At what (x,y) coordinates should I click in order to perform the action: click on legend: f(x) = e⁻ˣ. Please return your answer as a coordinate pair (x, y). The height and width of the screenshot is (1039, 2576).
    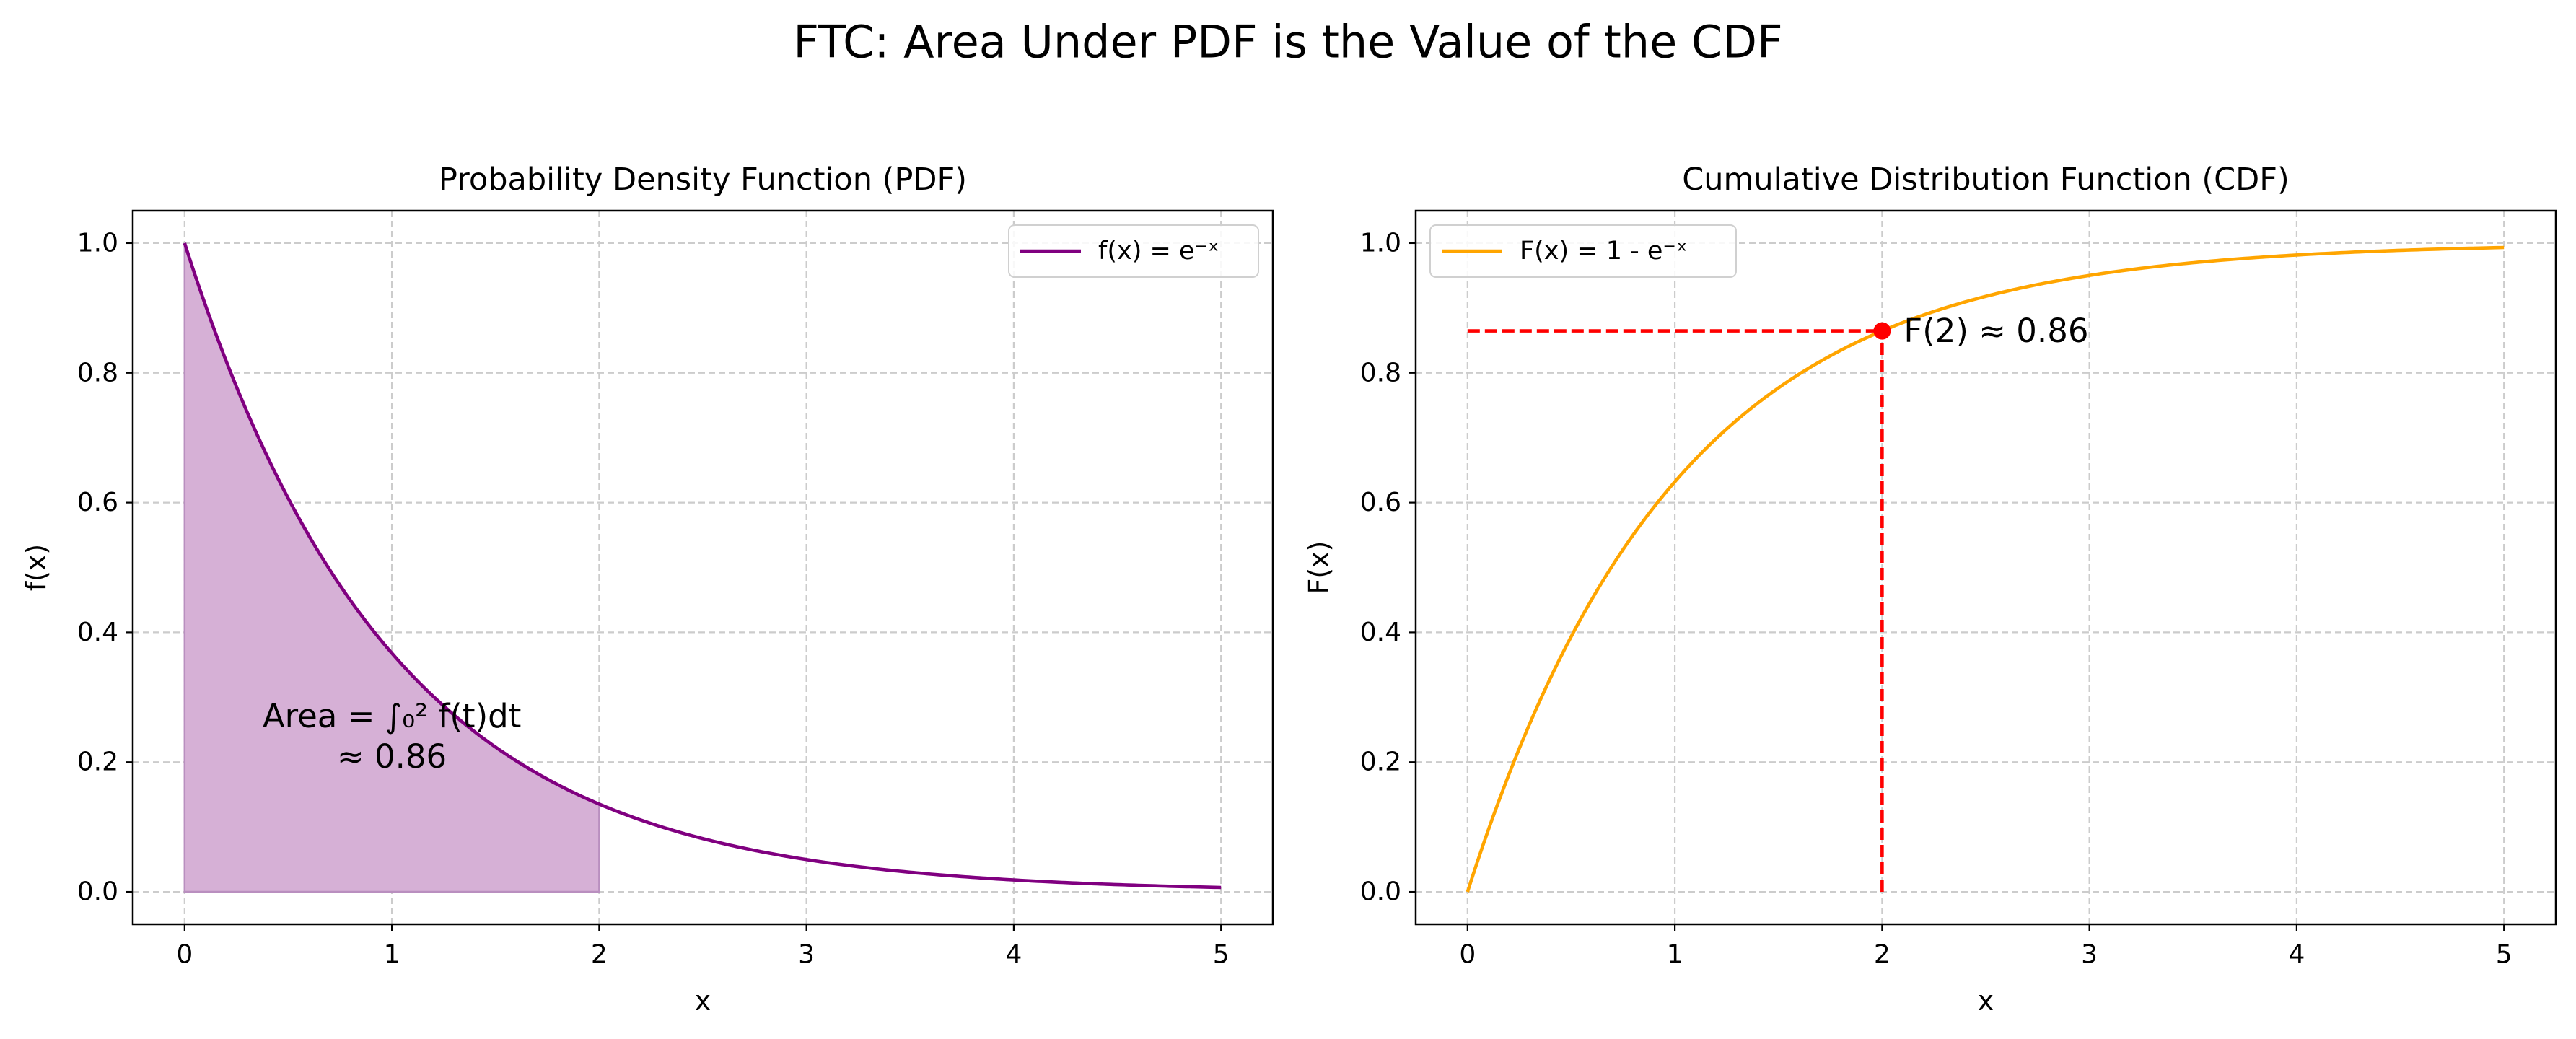
    Looking at the image, I should click on (1133, 251).